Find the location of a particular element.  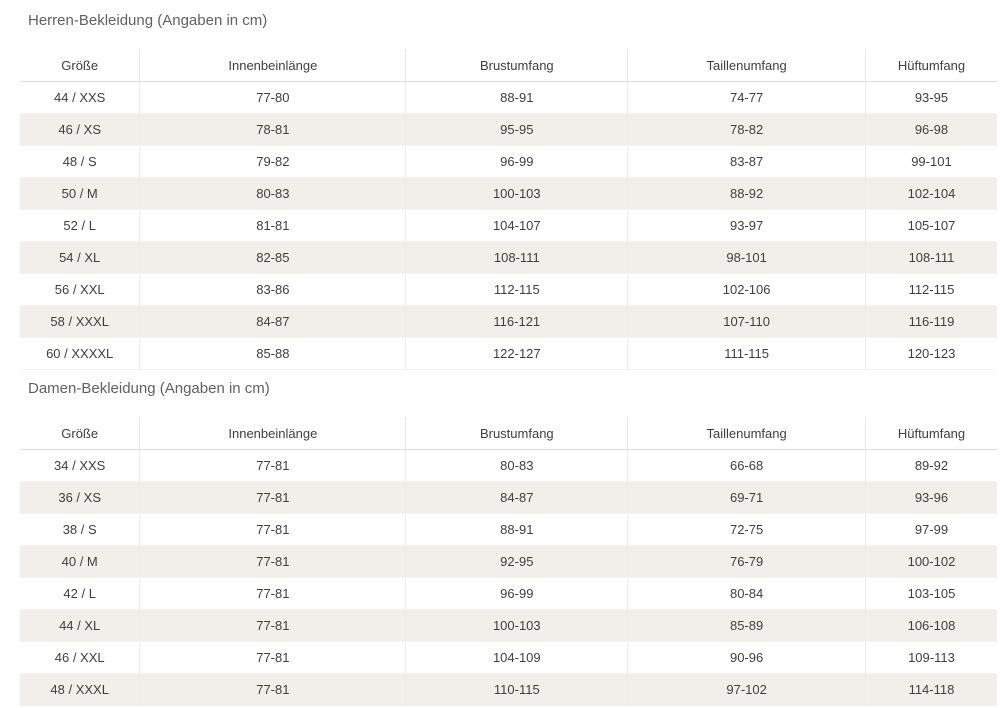

measurement-cell: 78-81 is located at coordinates (273, 129).